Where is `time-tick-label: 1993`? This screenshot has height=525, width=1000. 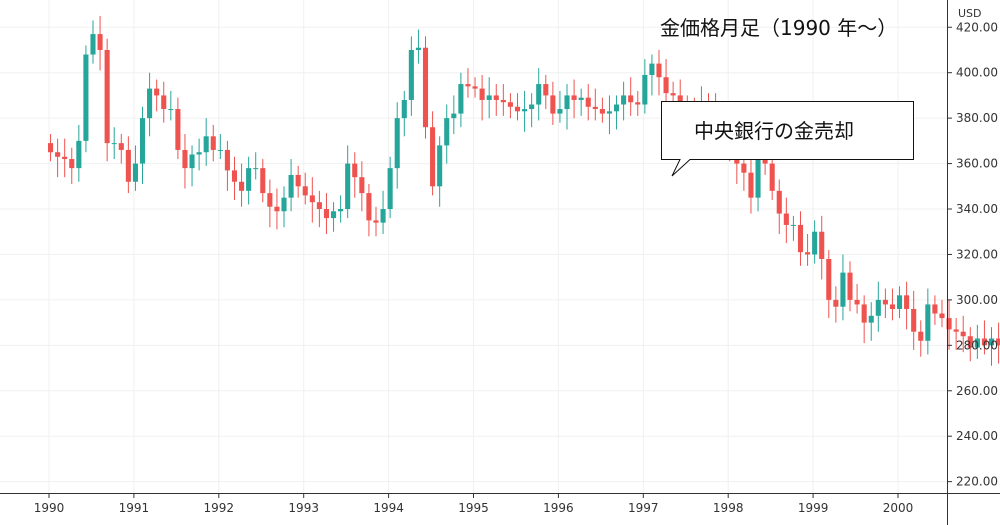
time-tick-label: 1993 is located at coordinates (303, 508).